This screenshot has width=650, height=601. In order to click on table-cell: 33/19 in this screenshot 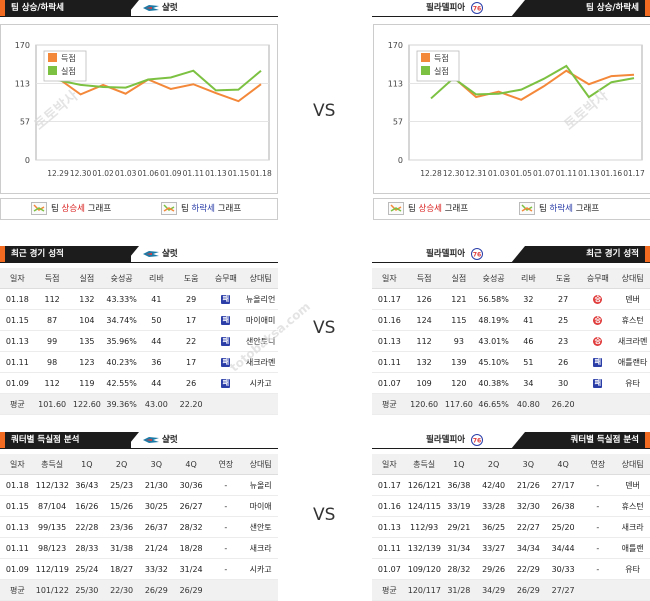, I will do `click(459, 506)`.